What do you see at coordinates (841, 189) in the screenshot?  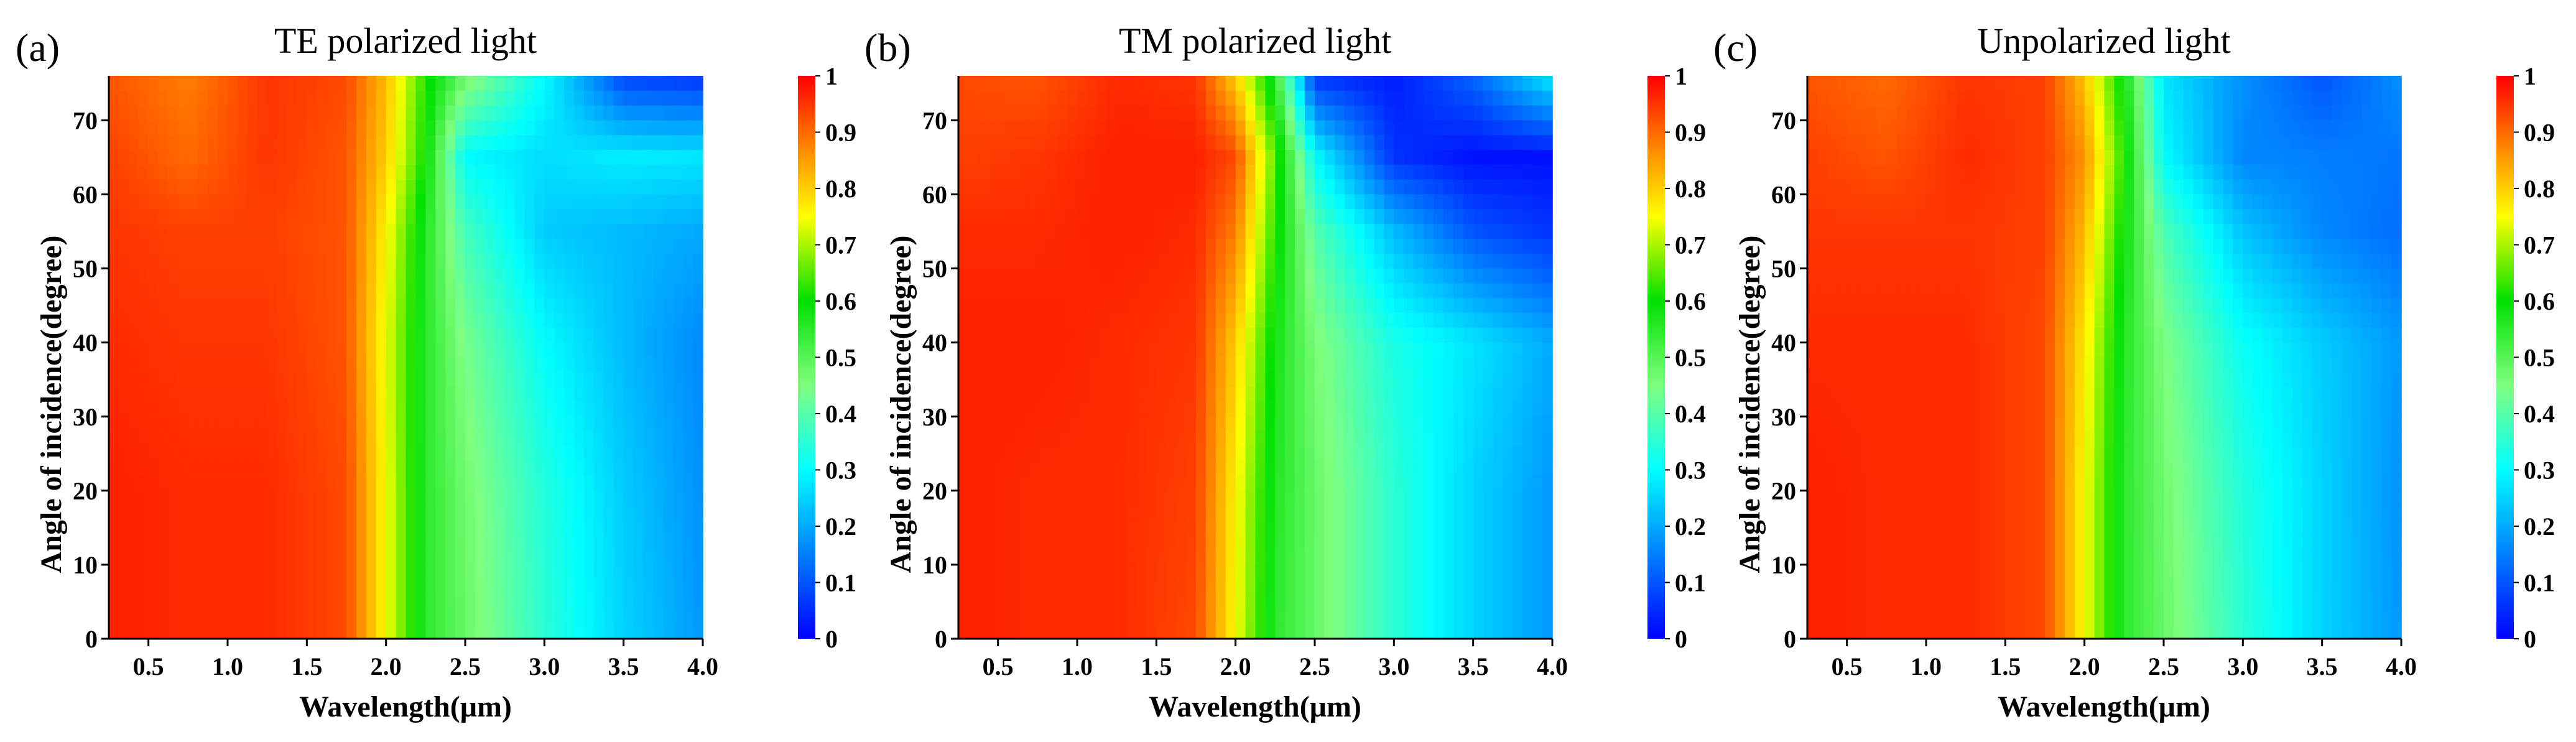 I see `colorbar-tick-label: 0.8` at bounding box center [841, 189].